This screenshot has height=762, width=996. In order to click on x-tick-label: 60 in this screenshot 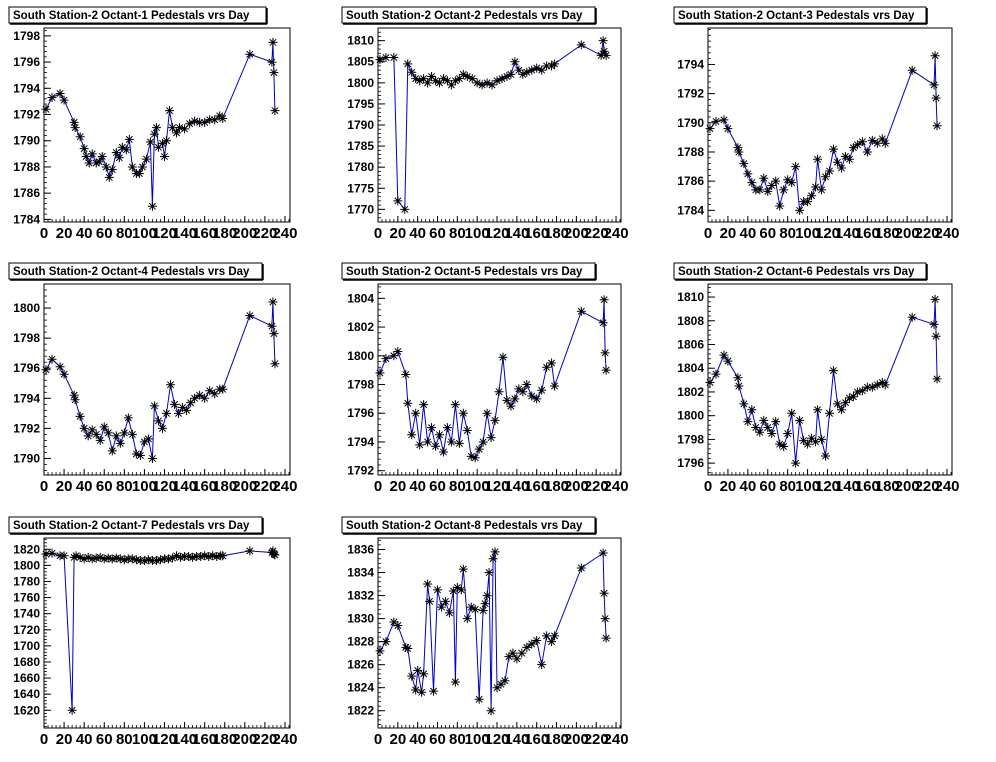, I will do `click(767, 486)`.